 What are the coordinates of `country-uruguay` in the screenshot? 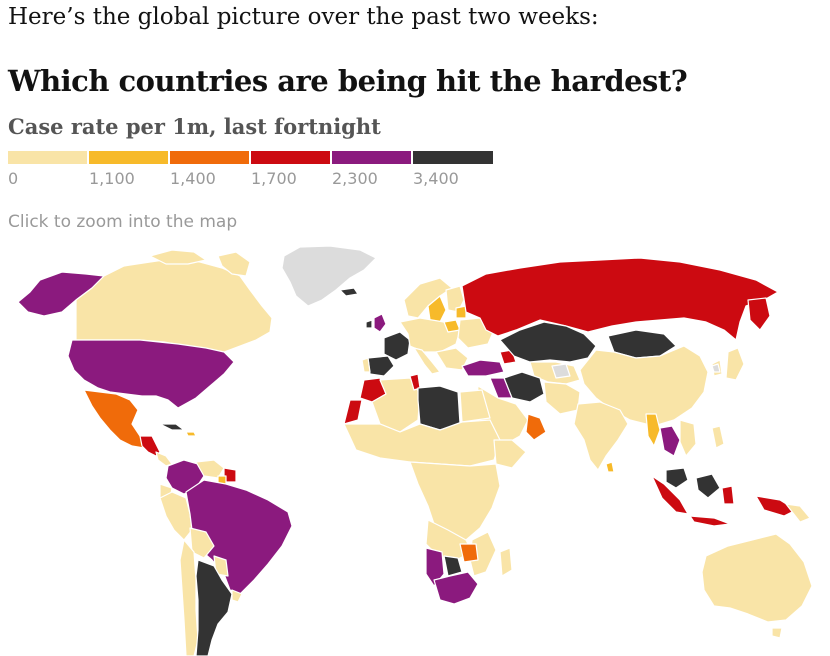 It's located at (237, 596).